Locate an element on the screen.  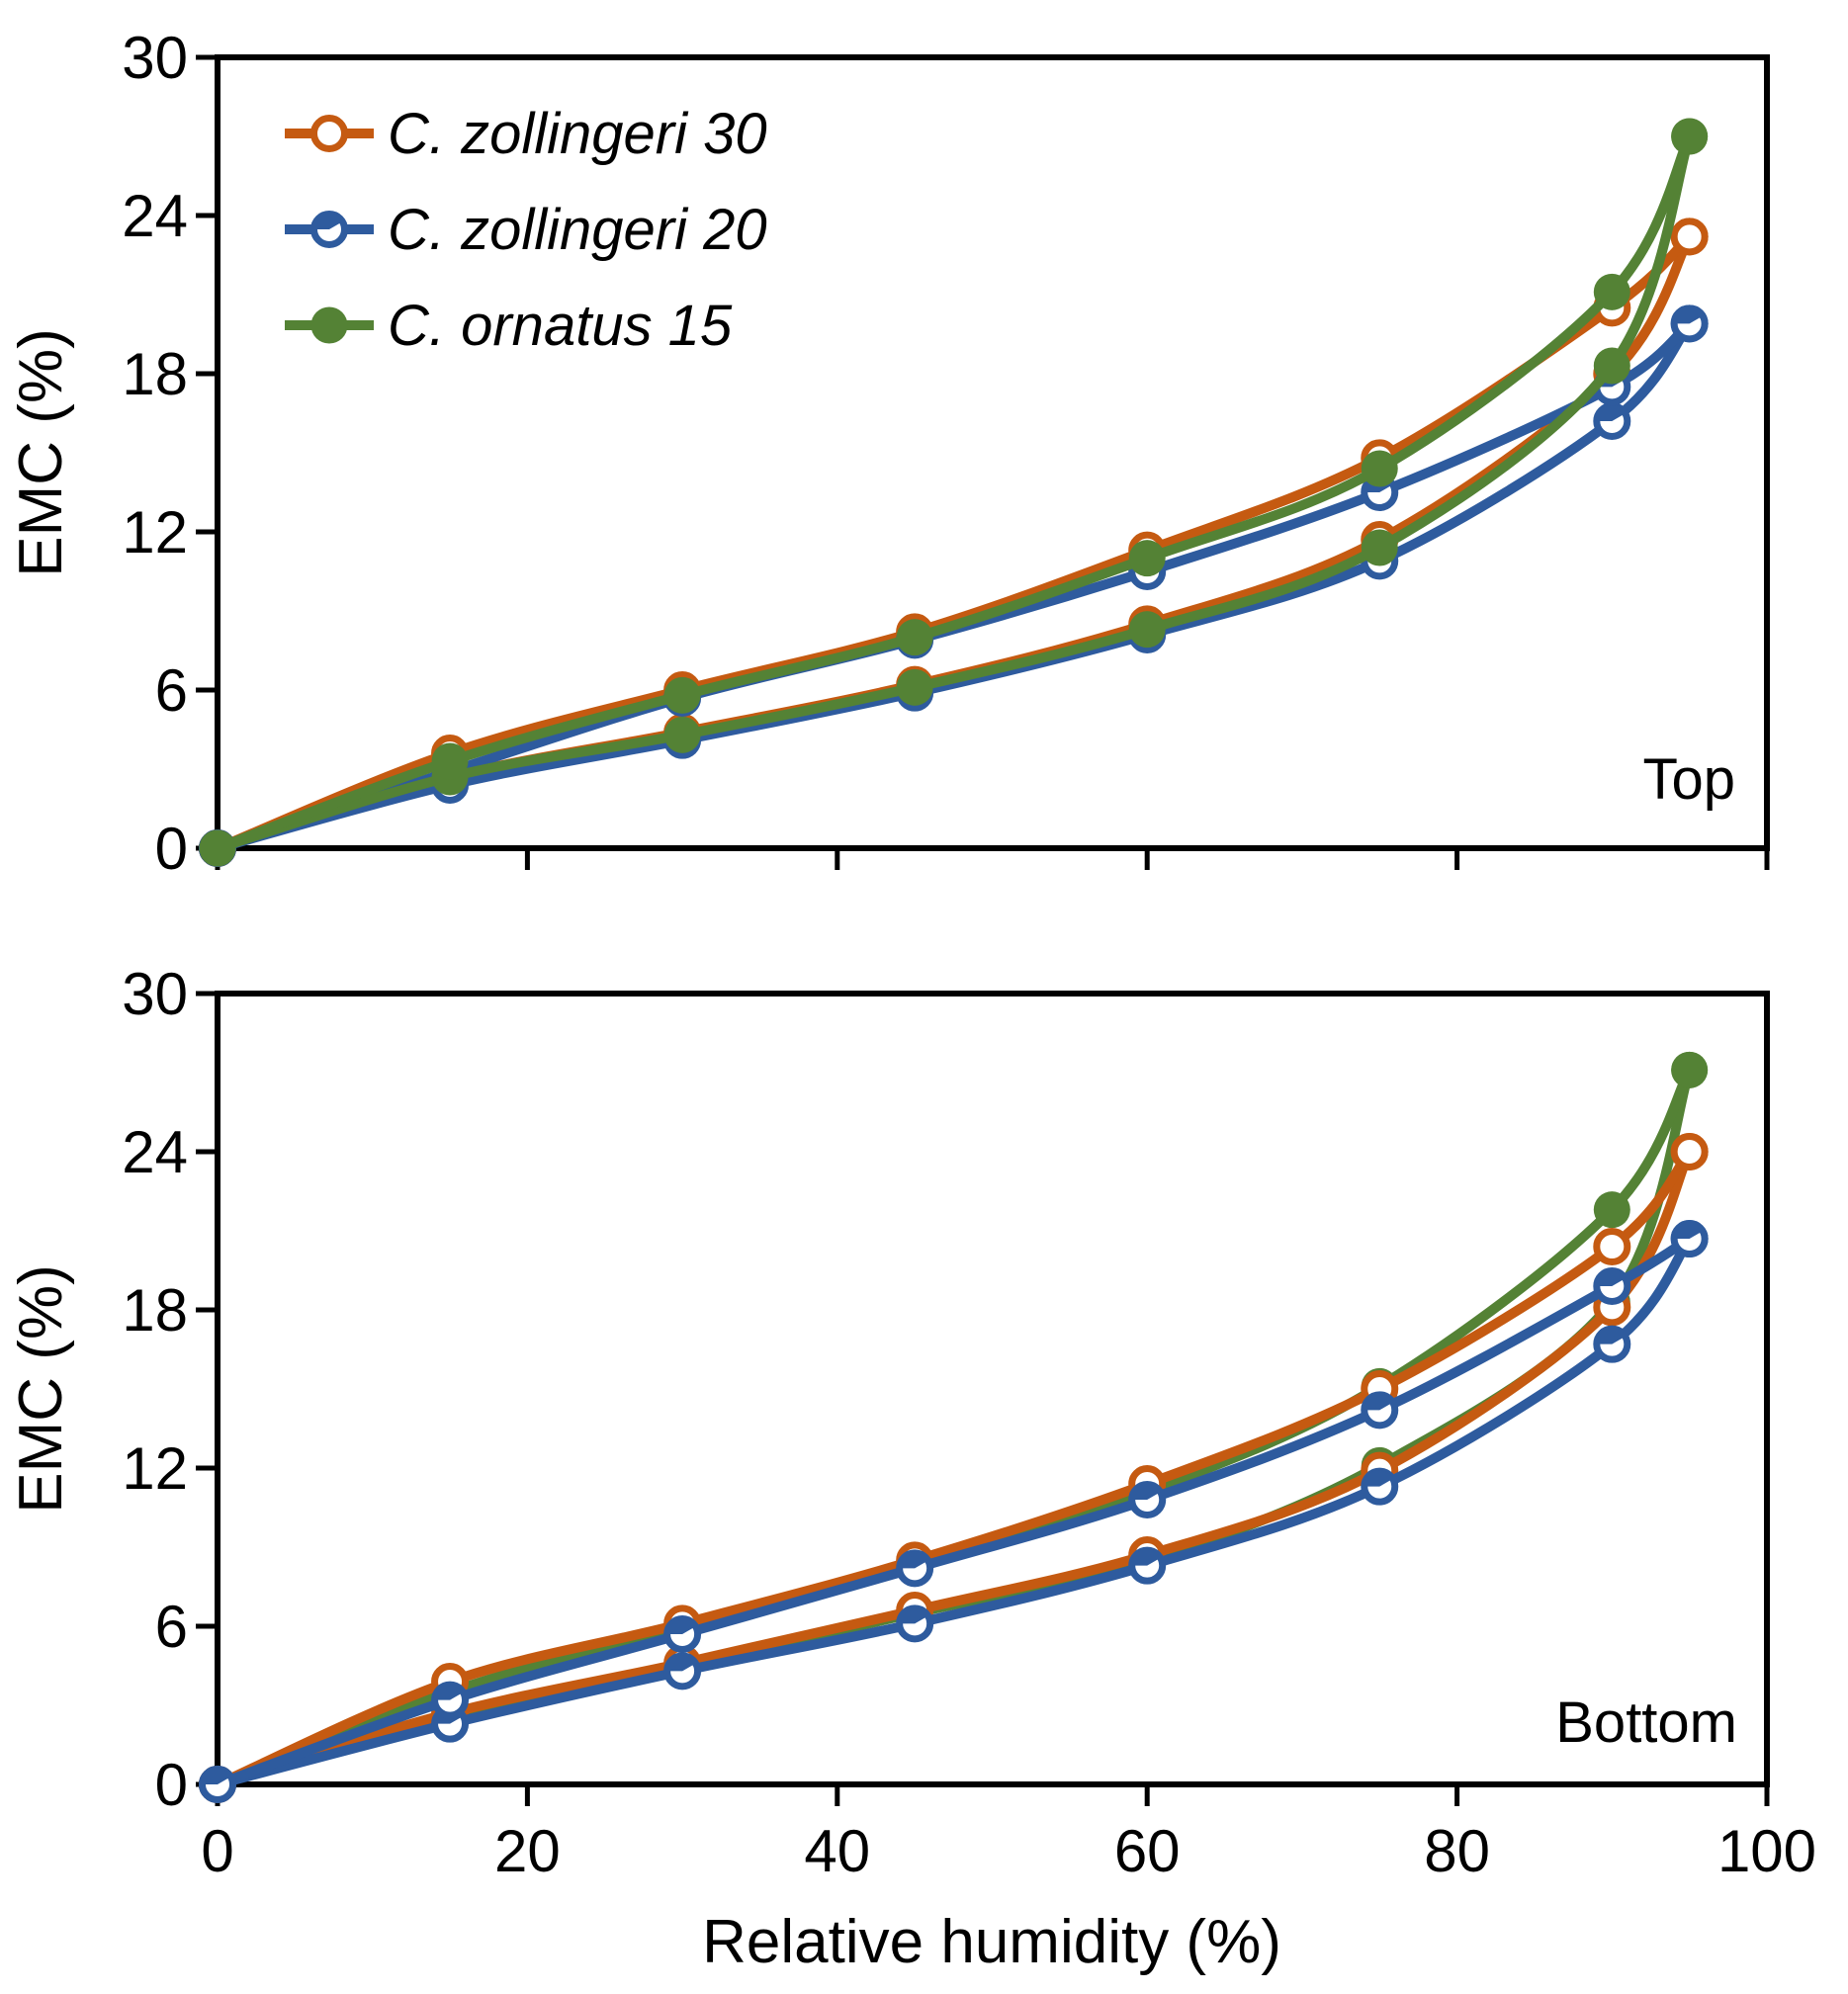
legend is located at coordinates (329, 229).